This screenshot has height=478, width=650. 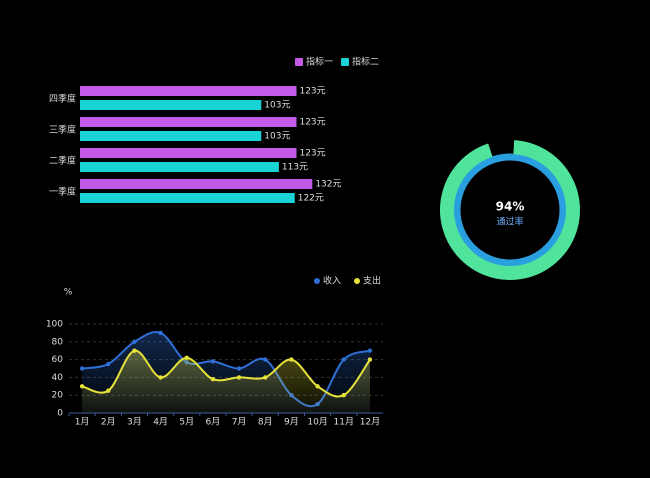 I want to click on x-tick-label: 5月, so click(x=186, y=422).